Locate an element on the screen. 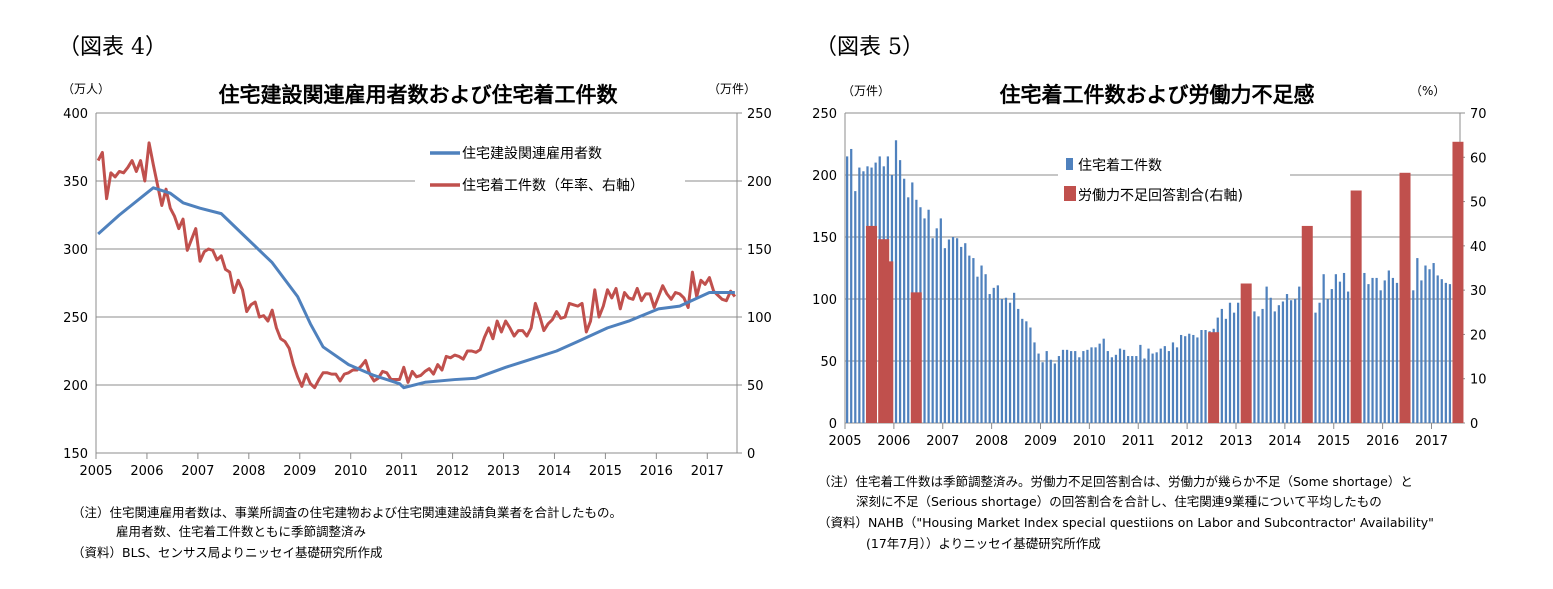 The image size is (1553, 589). chart-5-legend: 住宅着工件数 労働力不足回答割合(右軸) is located at coordinates (1174, 180).